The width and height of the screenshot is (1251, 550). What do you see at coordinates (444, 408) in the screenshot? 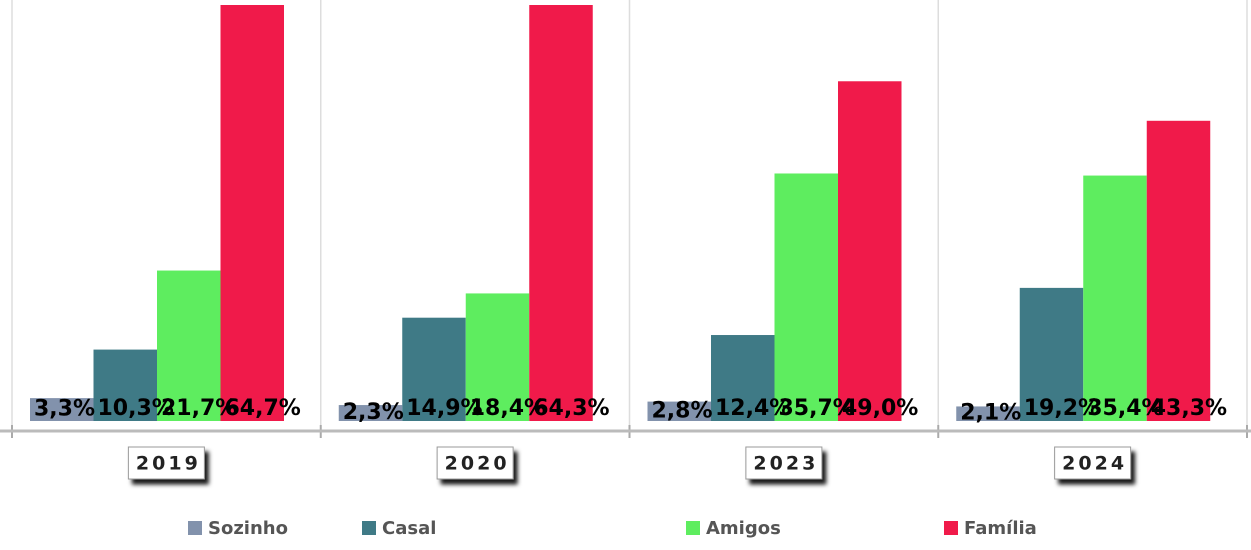
I see `value-label: 14,9%` at bounding box center [444, 408].